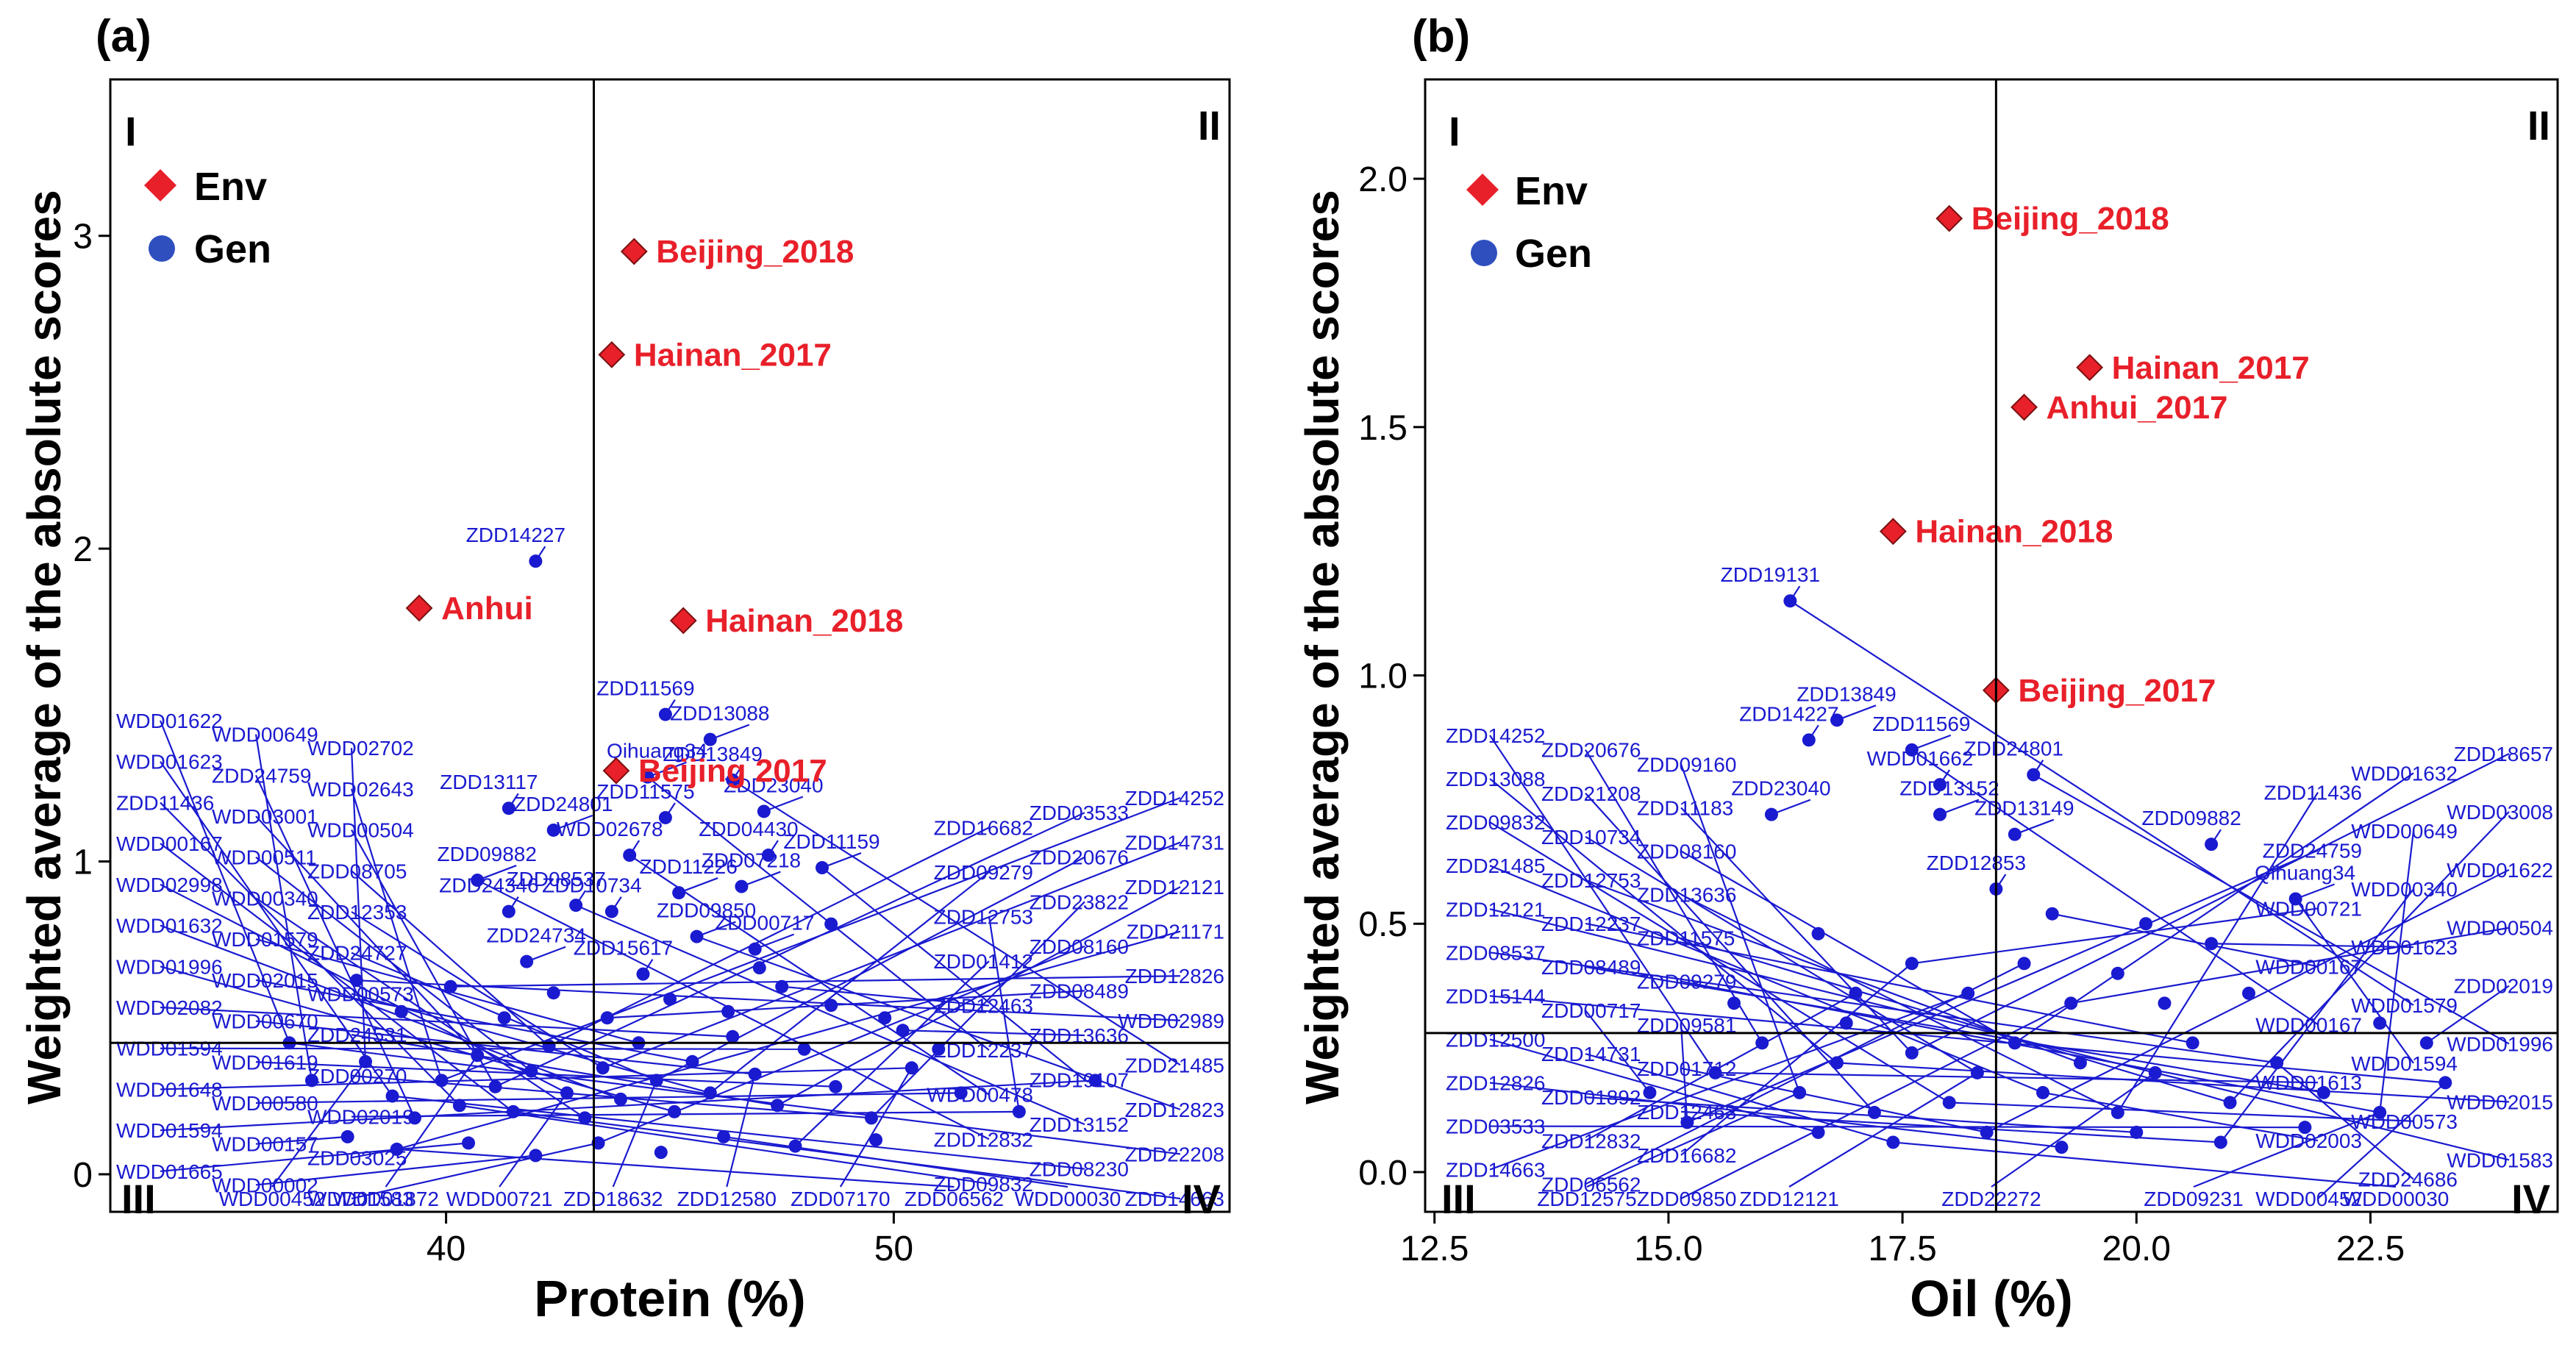  I want to click on gen-label: ZDD19107, so click(1079, 1080).